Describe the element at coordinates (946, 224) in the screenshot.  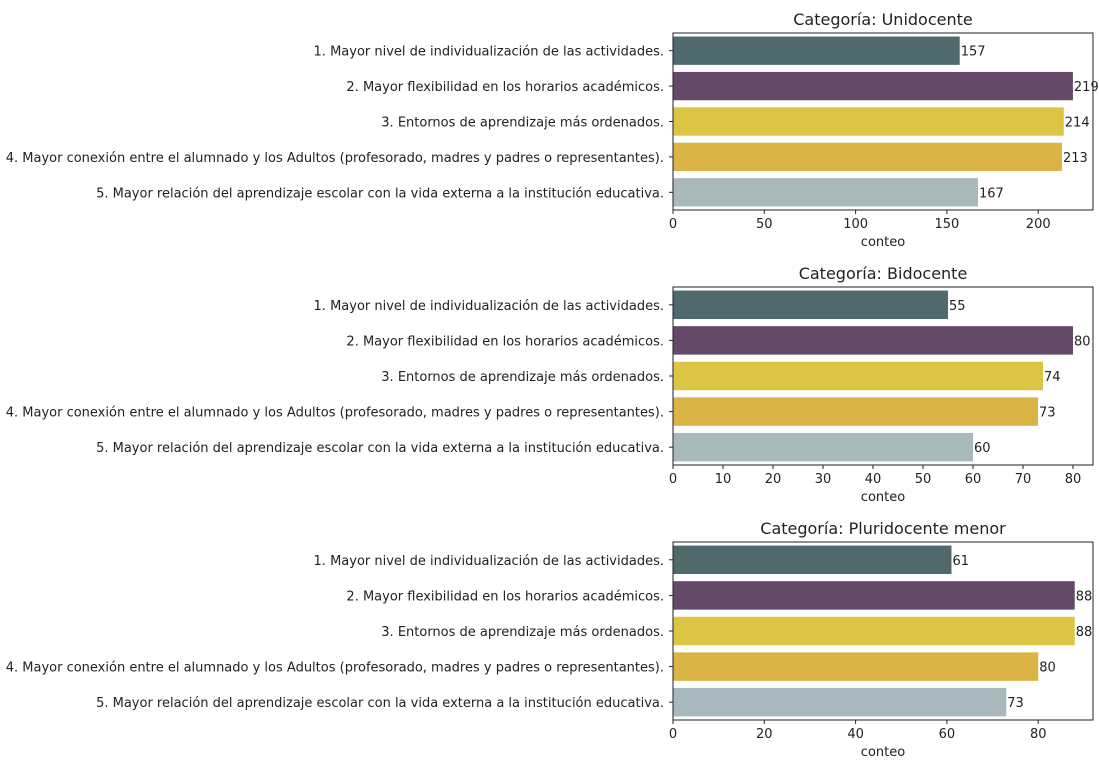
I see `x-tick-label: 150` at that location.